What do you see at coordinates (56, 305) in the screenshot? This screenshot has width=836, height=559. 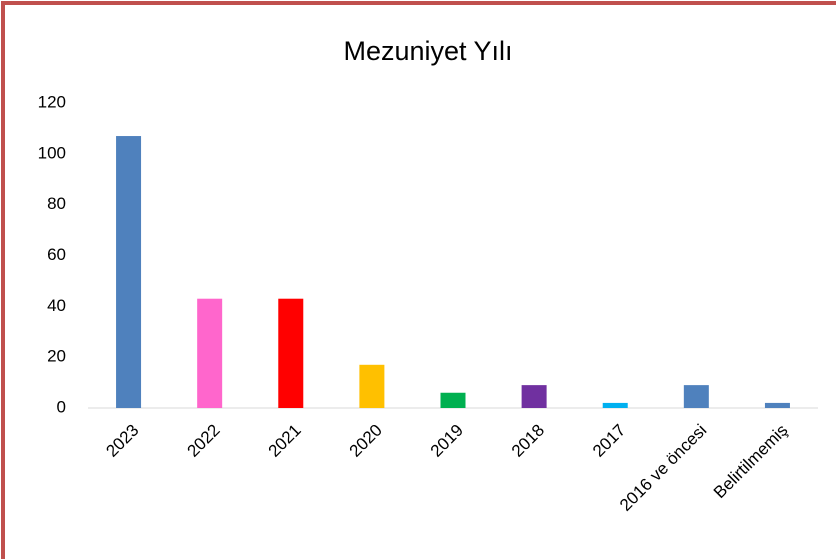 I see `y-tick-label: 40` at bounding box center [56, 305].